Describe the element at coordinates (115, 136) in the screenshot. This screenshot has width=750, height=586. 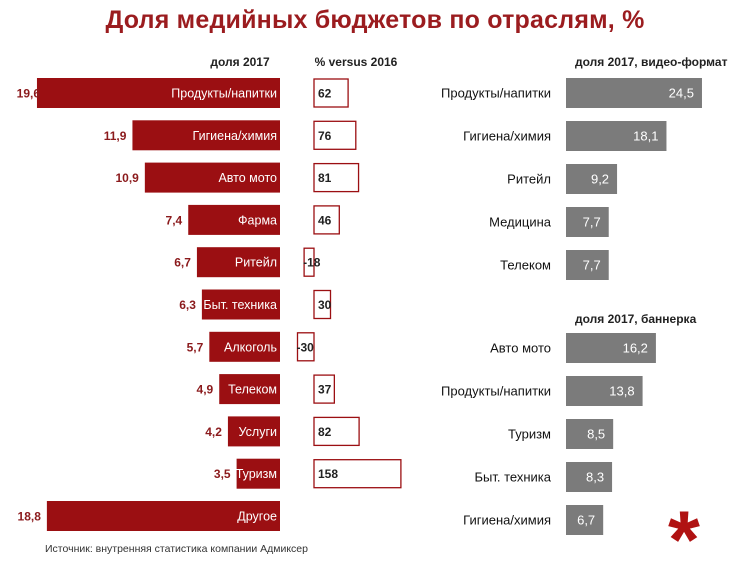
I see `value-label-share-гигиена-химия: 11,9` at that location.